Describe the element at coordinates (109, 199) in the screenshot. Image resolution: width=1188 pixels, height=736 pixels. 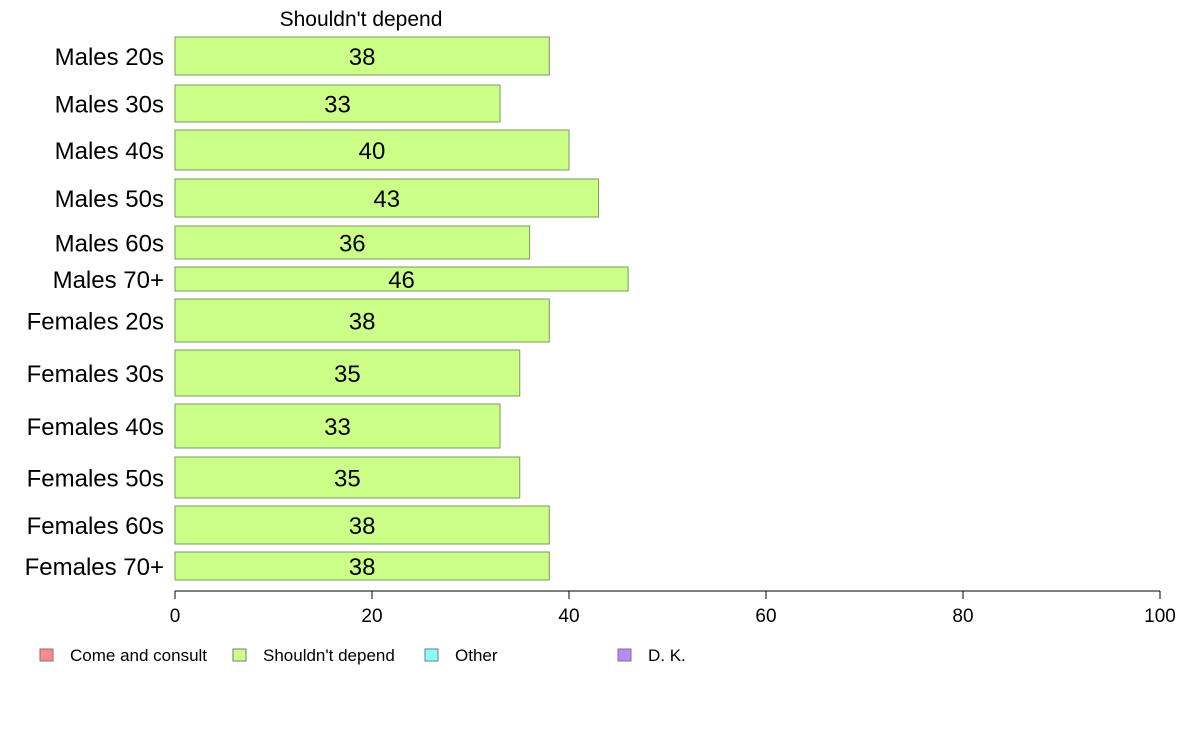
I see `category-label: Males 50s` at that location.